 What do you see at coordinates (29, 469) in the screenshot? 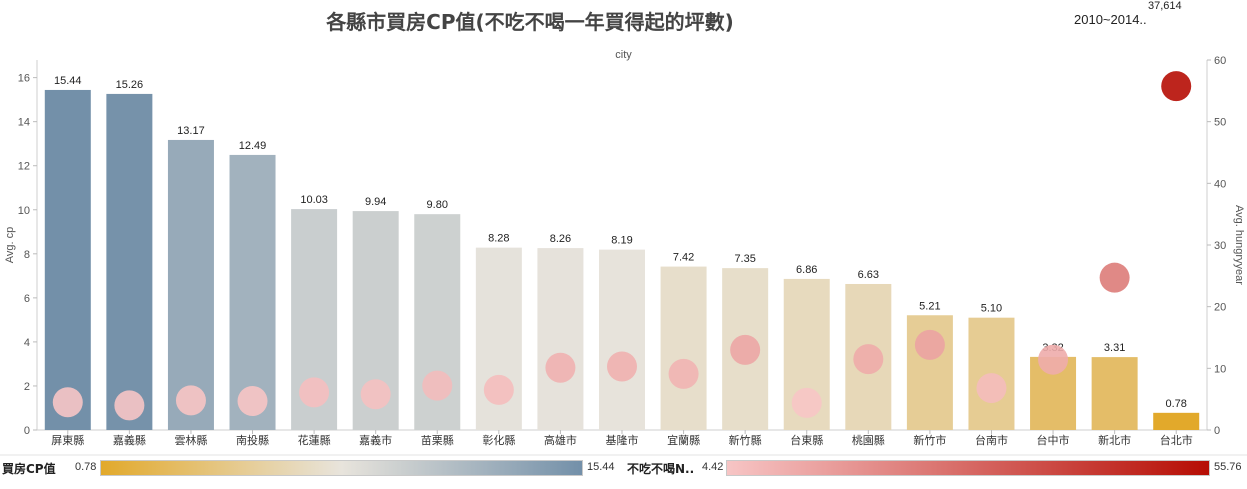
I see `cp-legend-title: 買房CP值` at bounding box center [29, 469].